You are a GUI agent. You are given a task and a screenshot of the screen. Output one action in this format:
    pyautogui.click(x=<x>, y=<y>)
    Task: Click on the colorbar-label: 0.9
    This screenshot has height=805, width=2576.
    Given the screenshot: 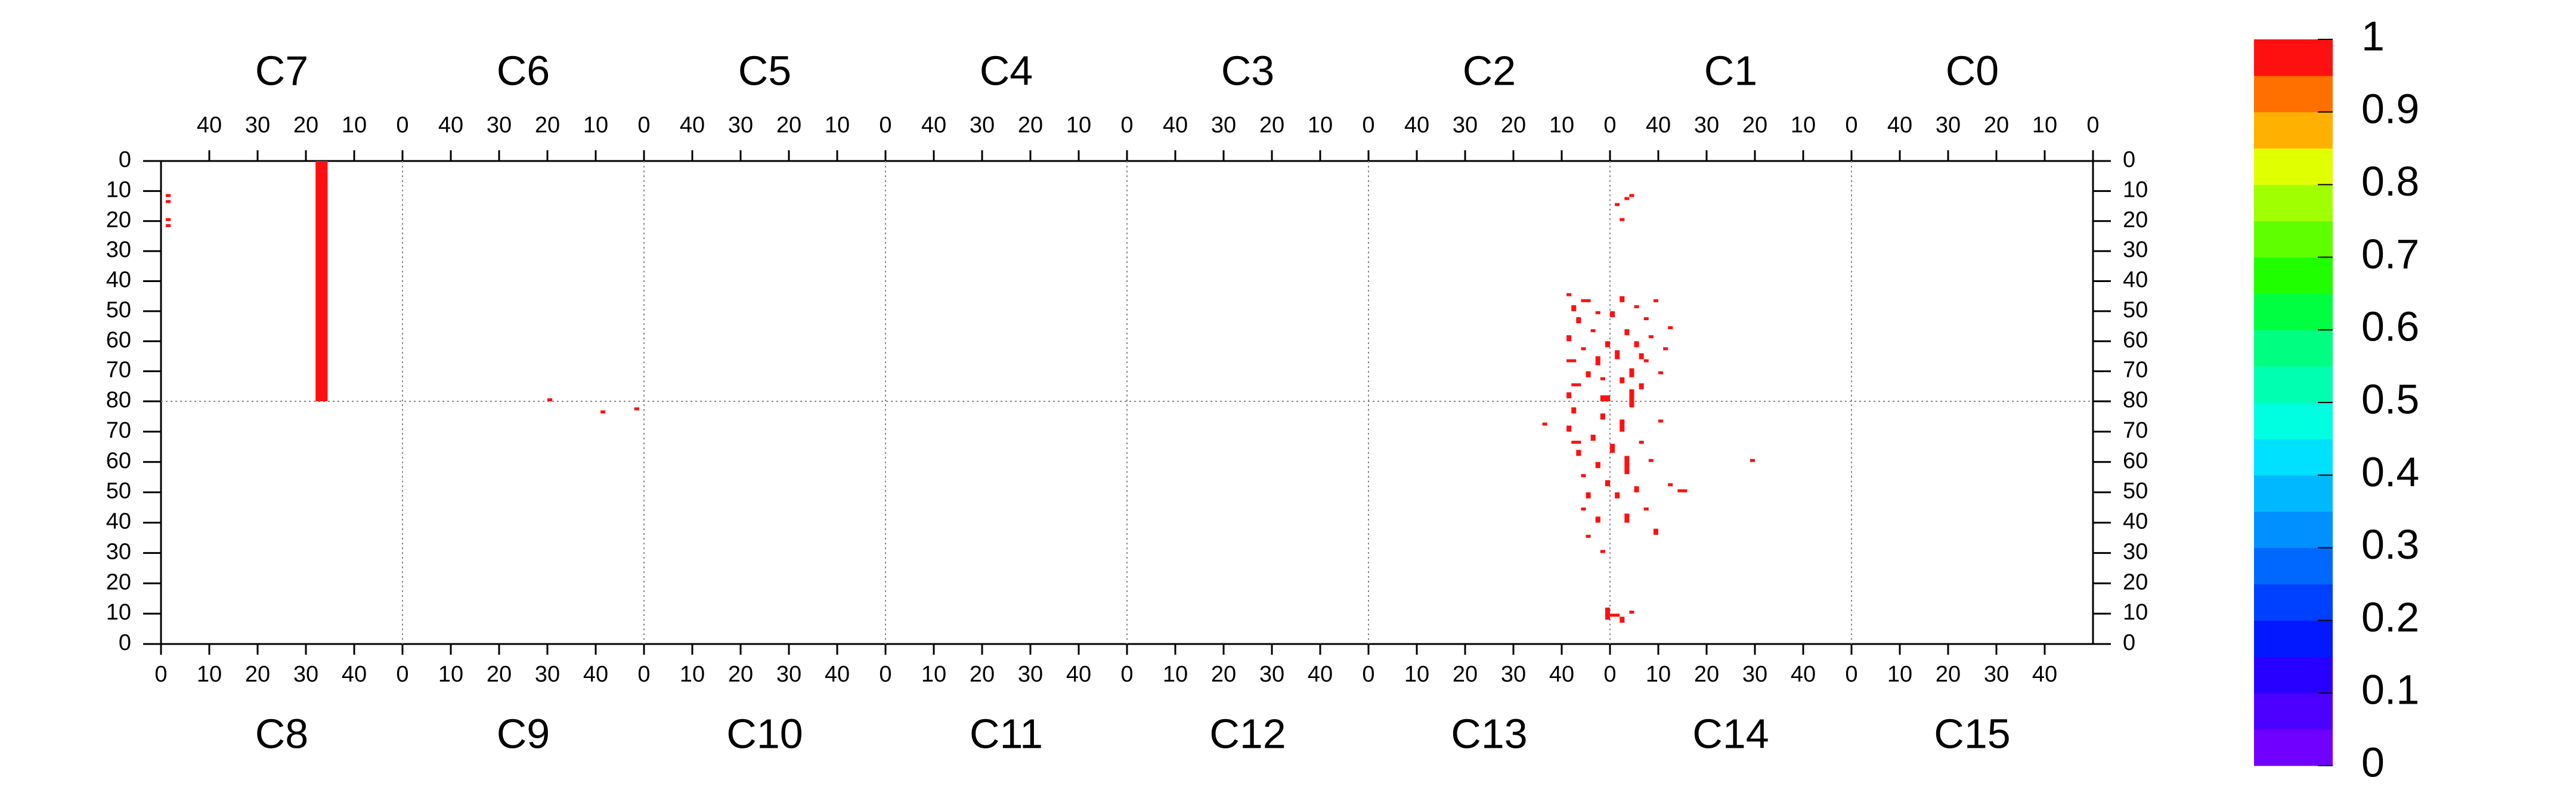 What is the action you would take?
    pyautogui.click(x=2390, y=108)
    